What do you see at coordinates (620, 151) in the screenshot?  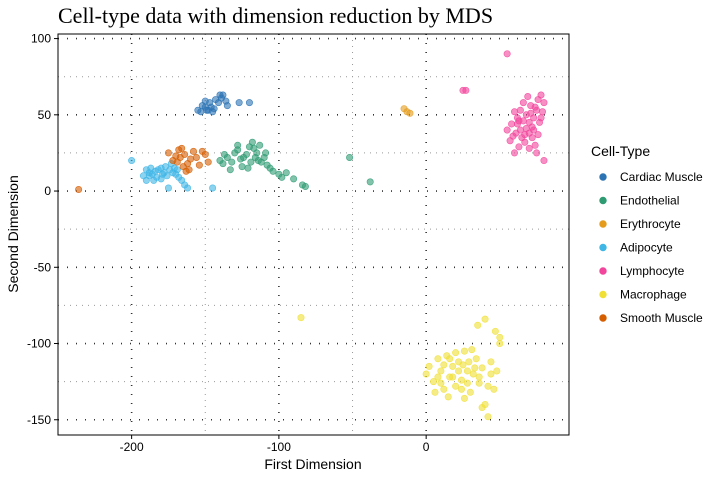 I see `legend-title: Cell-Type` at bounding box center [620, 151].